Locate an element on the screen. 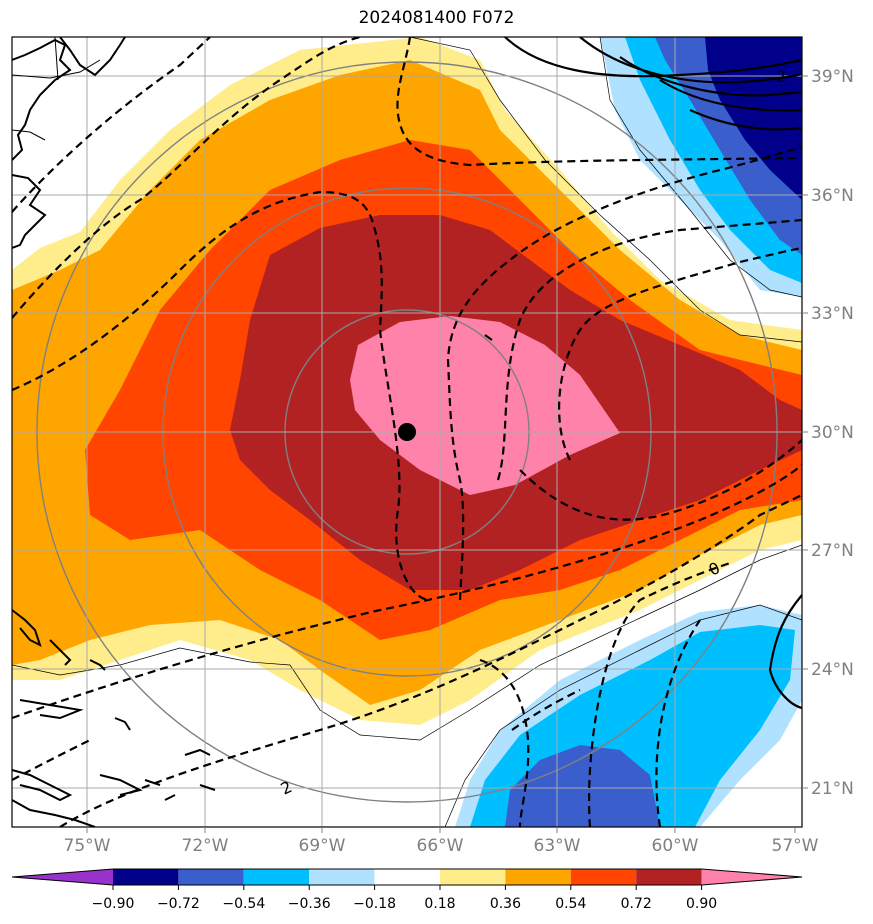 The image size is (873, 924). colorbar-label: 0.90 is located at coordinates (701, 904).